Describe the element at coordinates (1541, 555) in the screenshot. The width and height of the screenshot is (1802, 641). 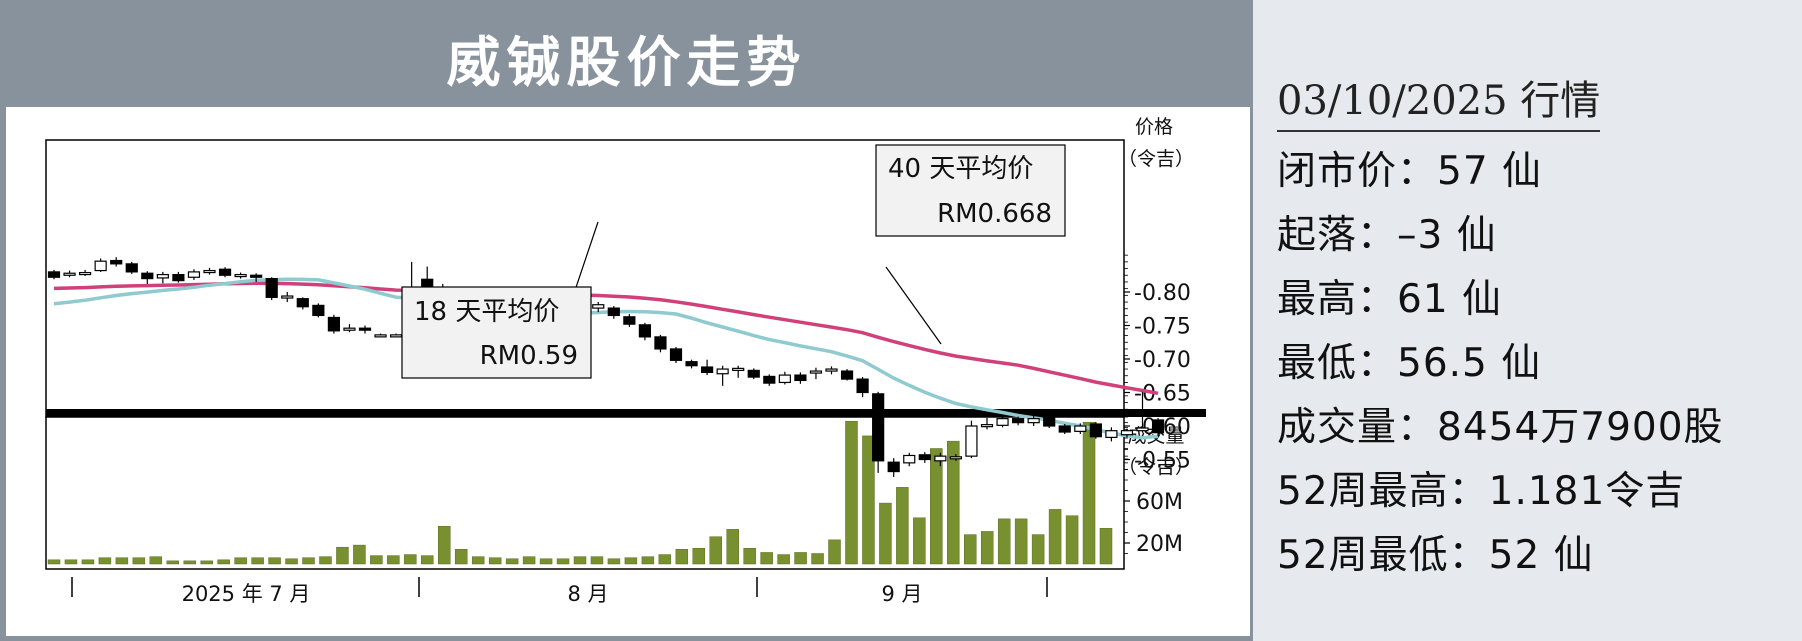
I see `stat-value: 52 仙` at that location.